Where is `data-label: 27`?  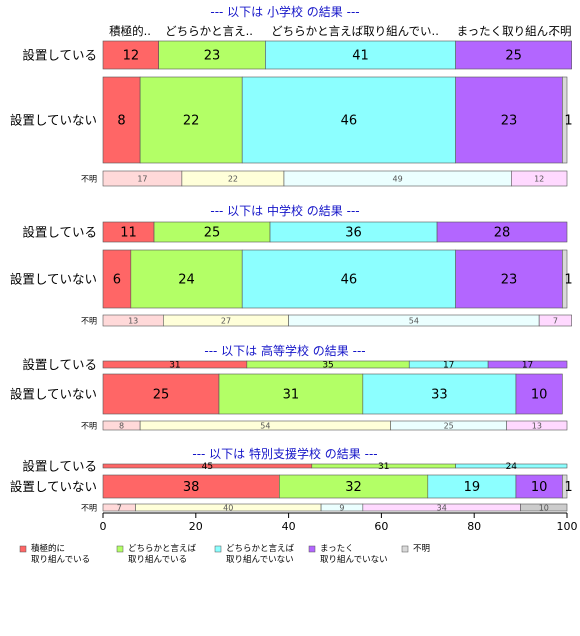
data-label: 27 is located at coordinates (226, 320).